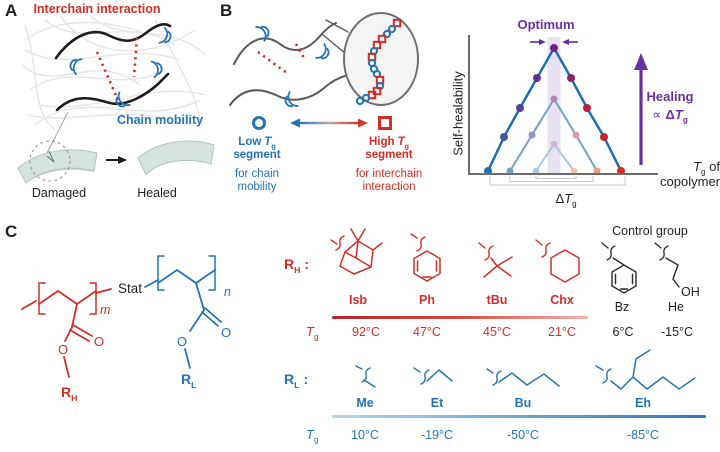 Image resolution: width=720 pixels, height=452 pixels. What do you see at coordinates (281, 59) in the screenshot?
I see `interchain-dotted-bonds-icon` at bounding box center [281, 59].